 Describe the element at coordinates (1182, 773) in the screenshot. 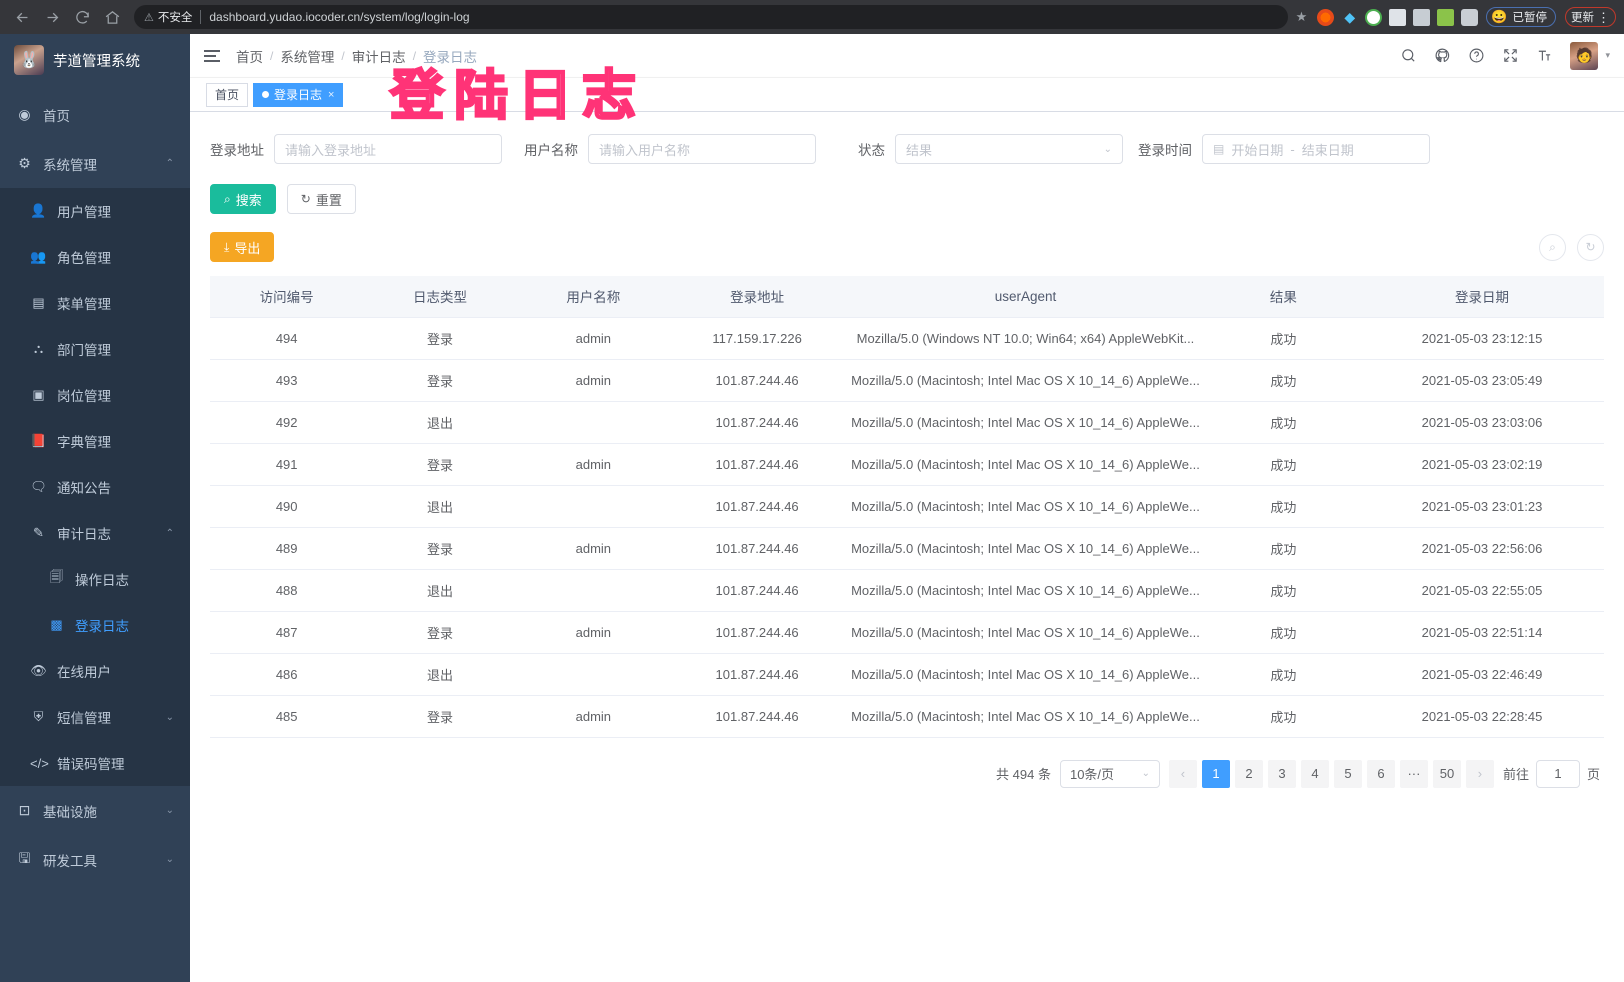

I see `pagination-prev-button: ‹` at that location.